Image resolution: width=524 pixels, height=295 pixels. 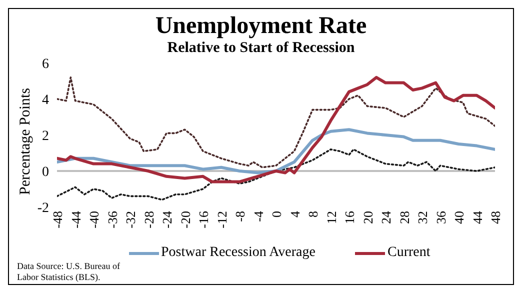 What do you see at coordinates (477, 217) in the screenshot?
I see `x-tick-label: 44` at bounding box center [477, 217].